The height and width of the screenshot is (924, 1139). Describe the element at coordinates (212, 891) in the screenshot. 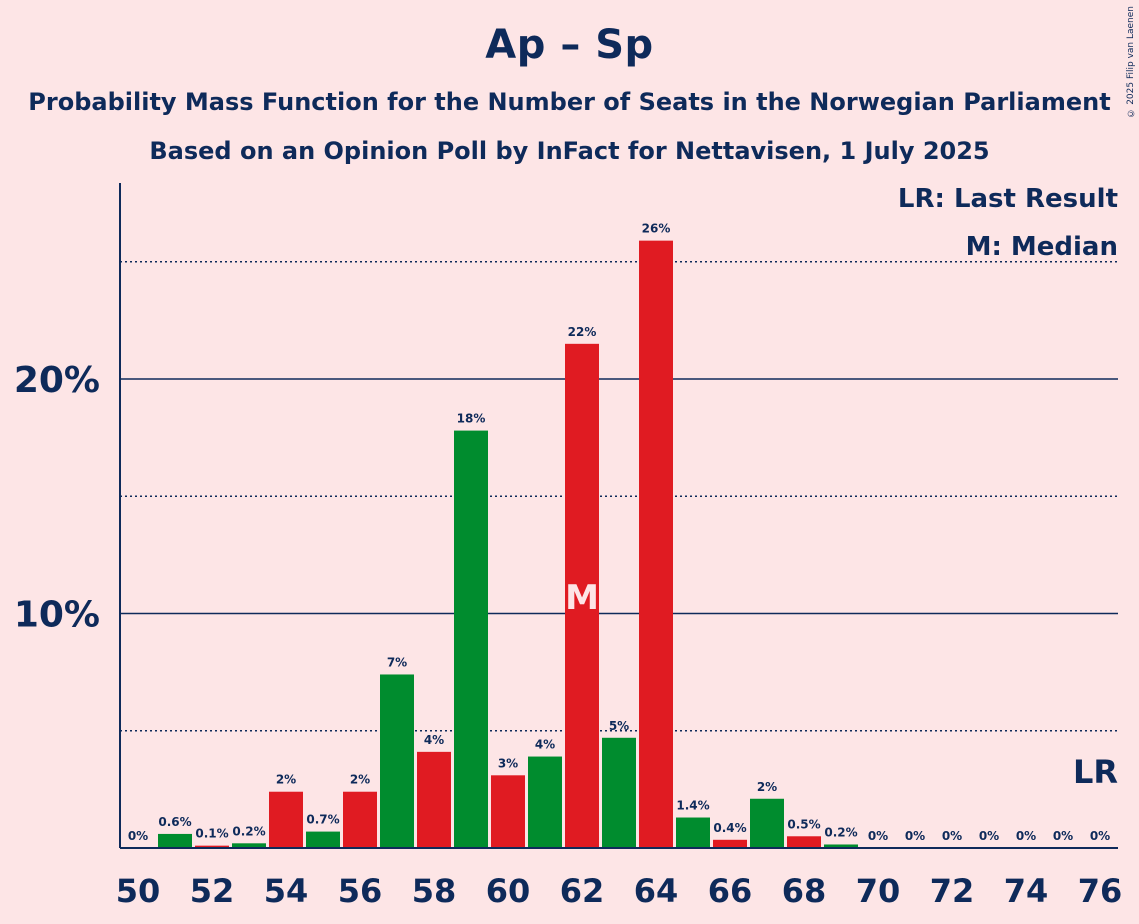

I see `x-tick-label: 52` at that location.